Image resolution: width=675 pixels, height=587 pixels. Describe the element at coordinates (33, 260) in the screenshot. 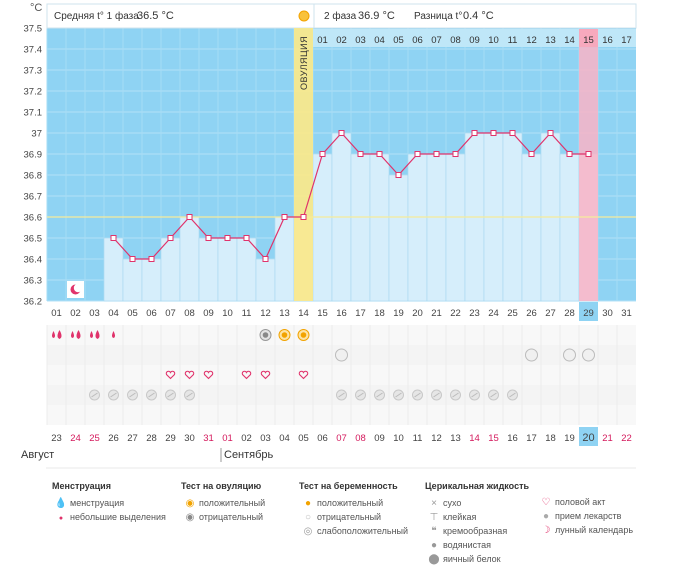

I see `y-tick-label: 36.4` at that location.